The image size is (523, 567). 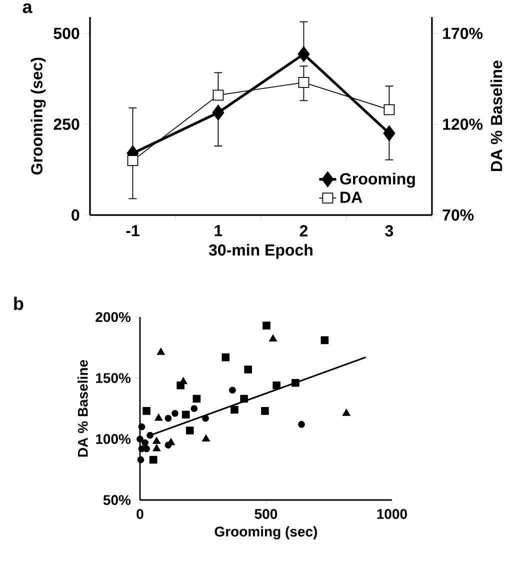 What do you see at coordinates (113, 317) in the screenshot?
I see `y-tick-label: 200%` at bounding box center [113, 317].